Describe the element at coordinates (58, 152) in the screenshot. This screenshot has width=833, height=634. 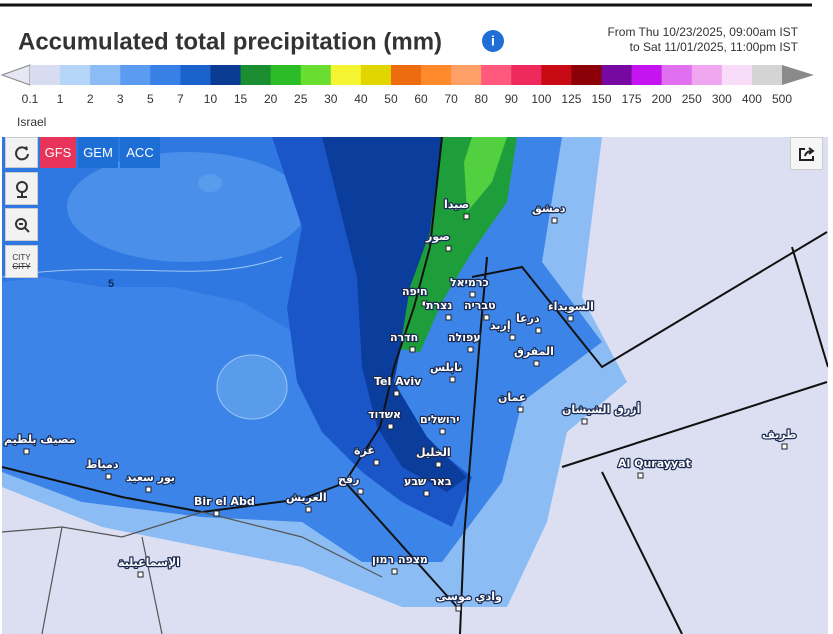
I see `model-button: GFS` at that location.